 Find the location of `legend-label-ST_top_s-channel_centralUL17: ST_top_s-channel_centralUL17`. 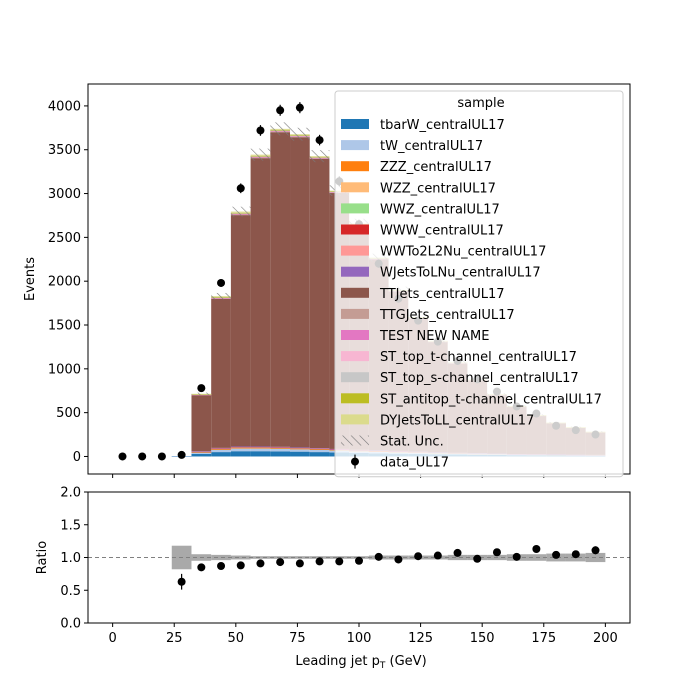

legend-label-ST_top_s-channel_centralUL17: ST_top_s-channel_centralUL17 is located at coordinates (479, 378).